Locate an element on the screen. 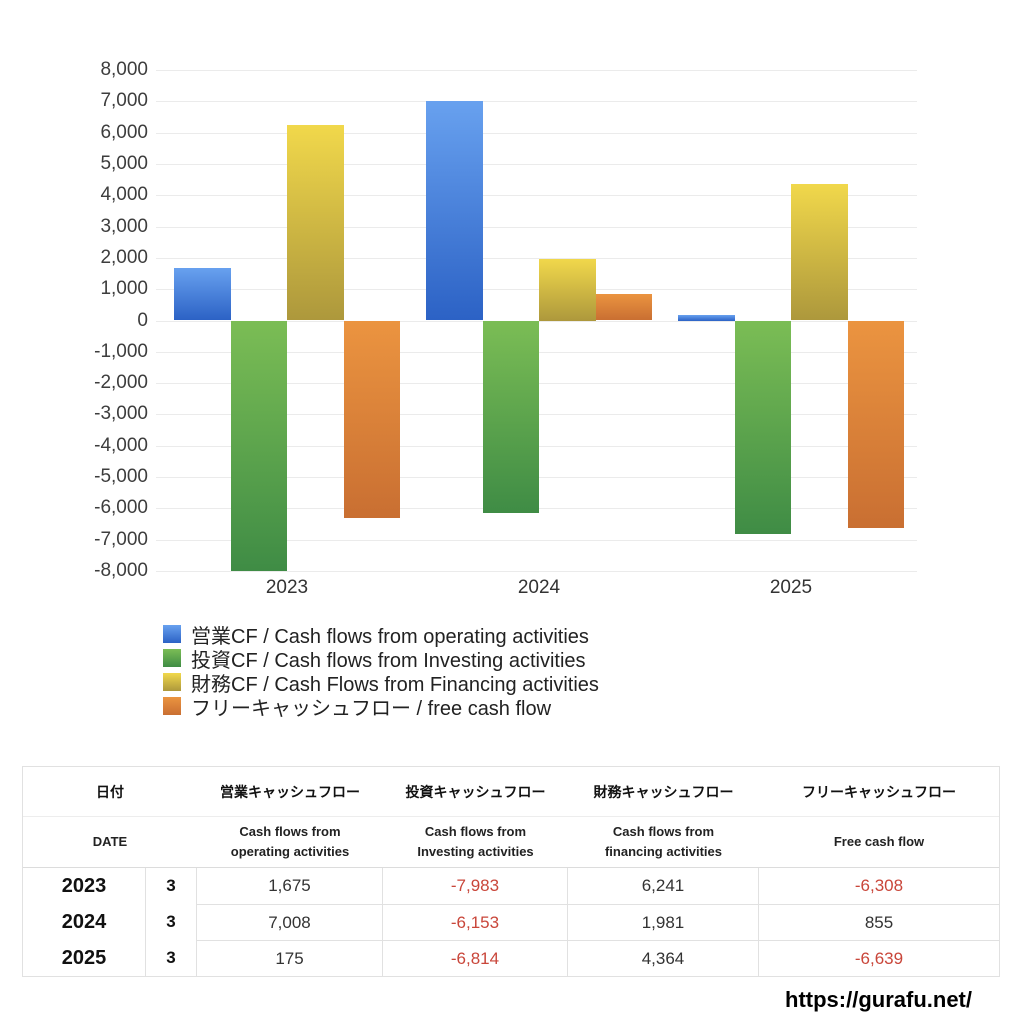 The image size is (1024, 1024). table-value-2025-2: 4,364 is located at coordinates (663, 958).